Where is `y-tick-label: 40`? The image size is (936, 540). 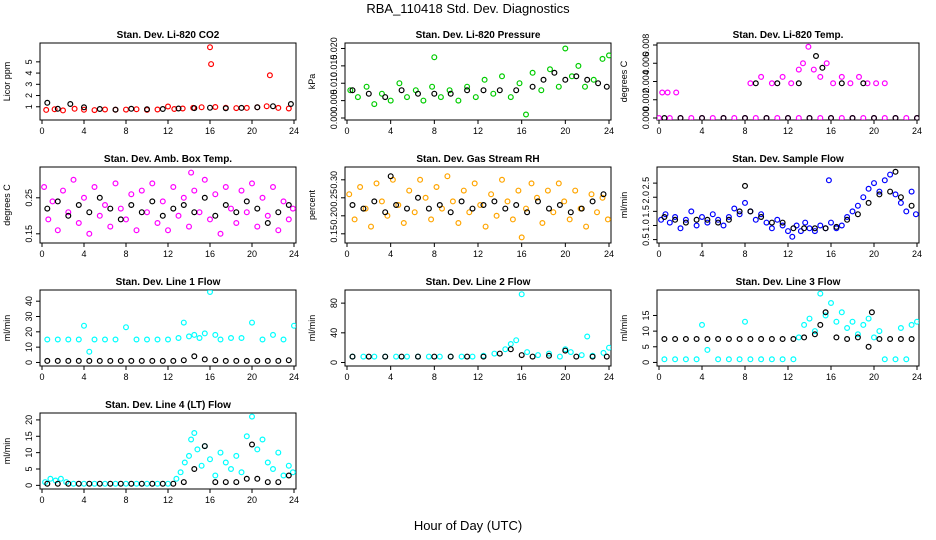
y-tick-label: 40 is located at coordinates (334, 333).